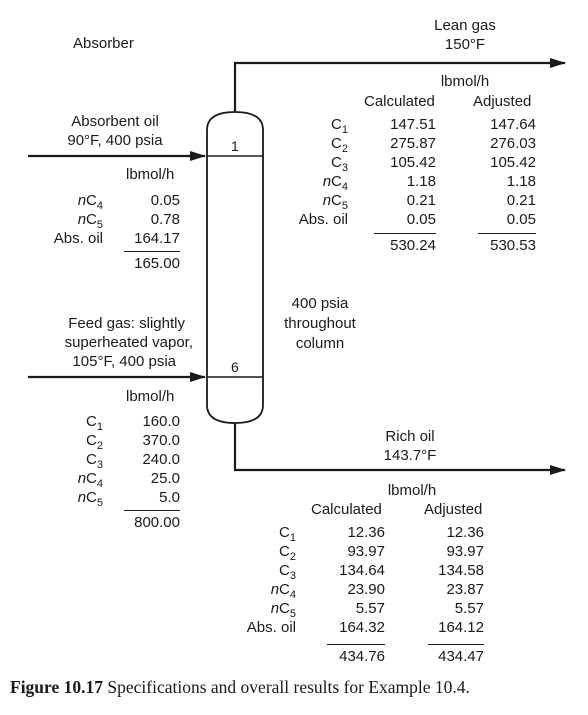 This screenshot has width=588, height=715. I want to click on lean-gas-col-calculated: Calculated, so click(399, 101).